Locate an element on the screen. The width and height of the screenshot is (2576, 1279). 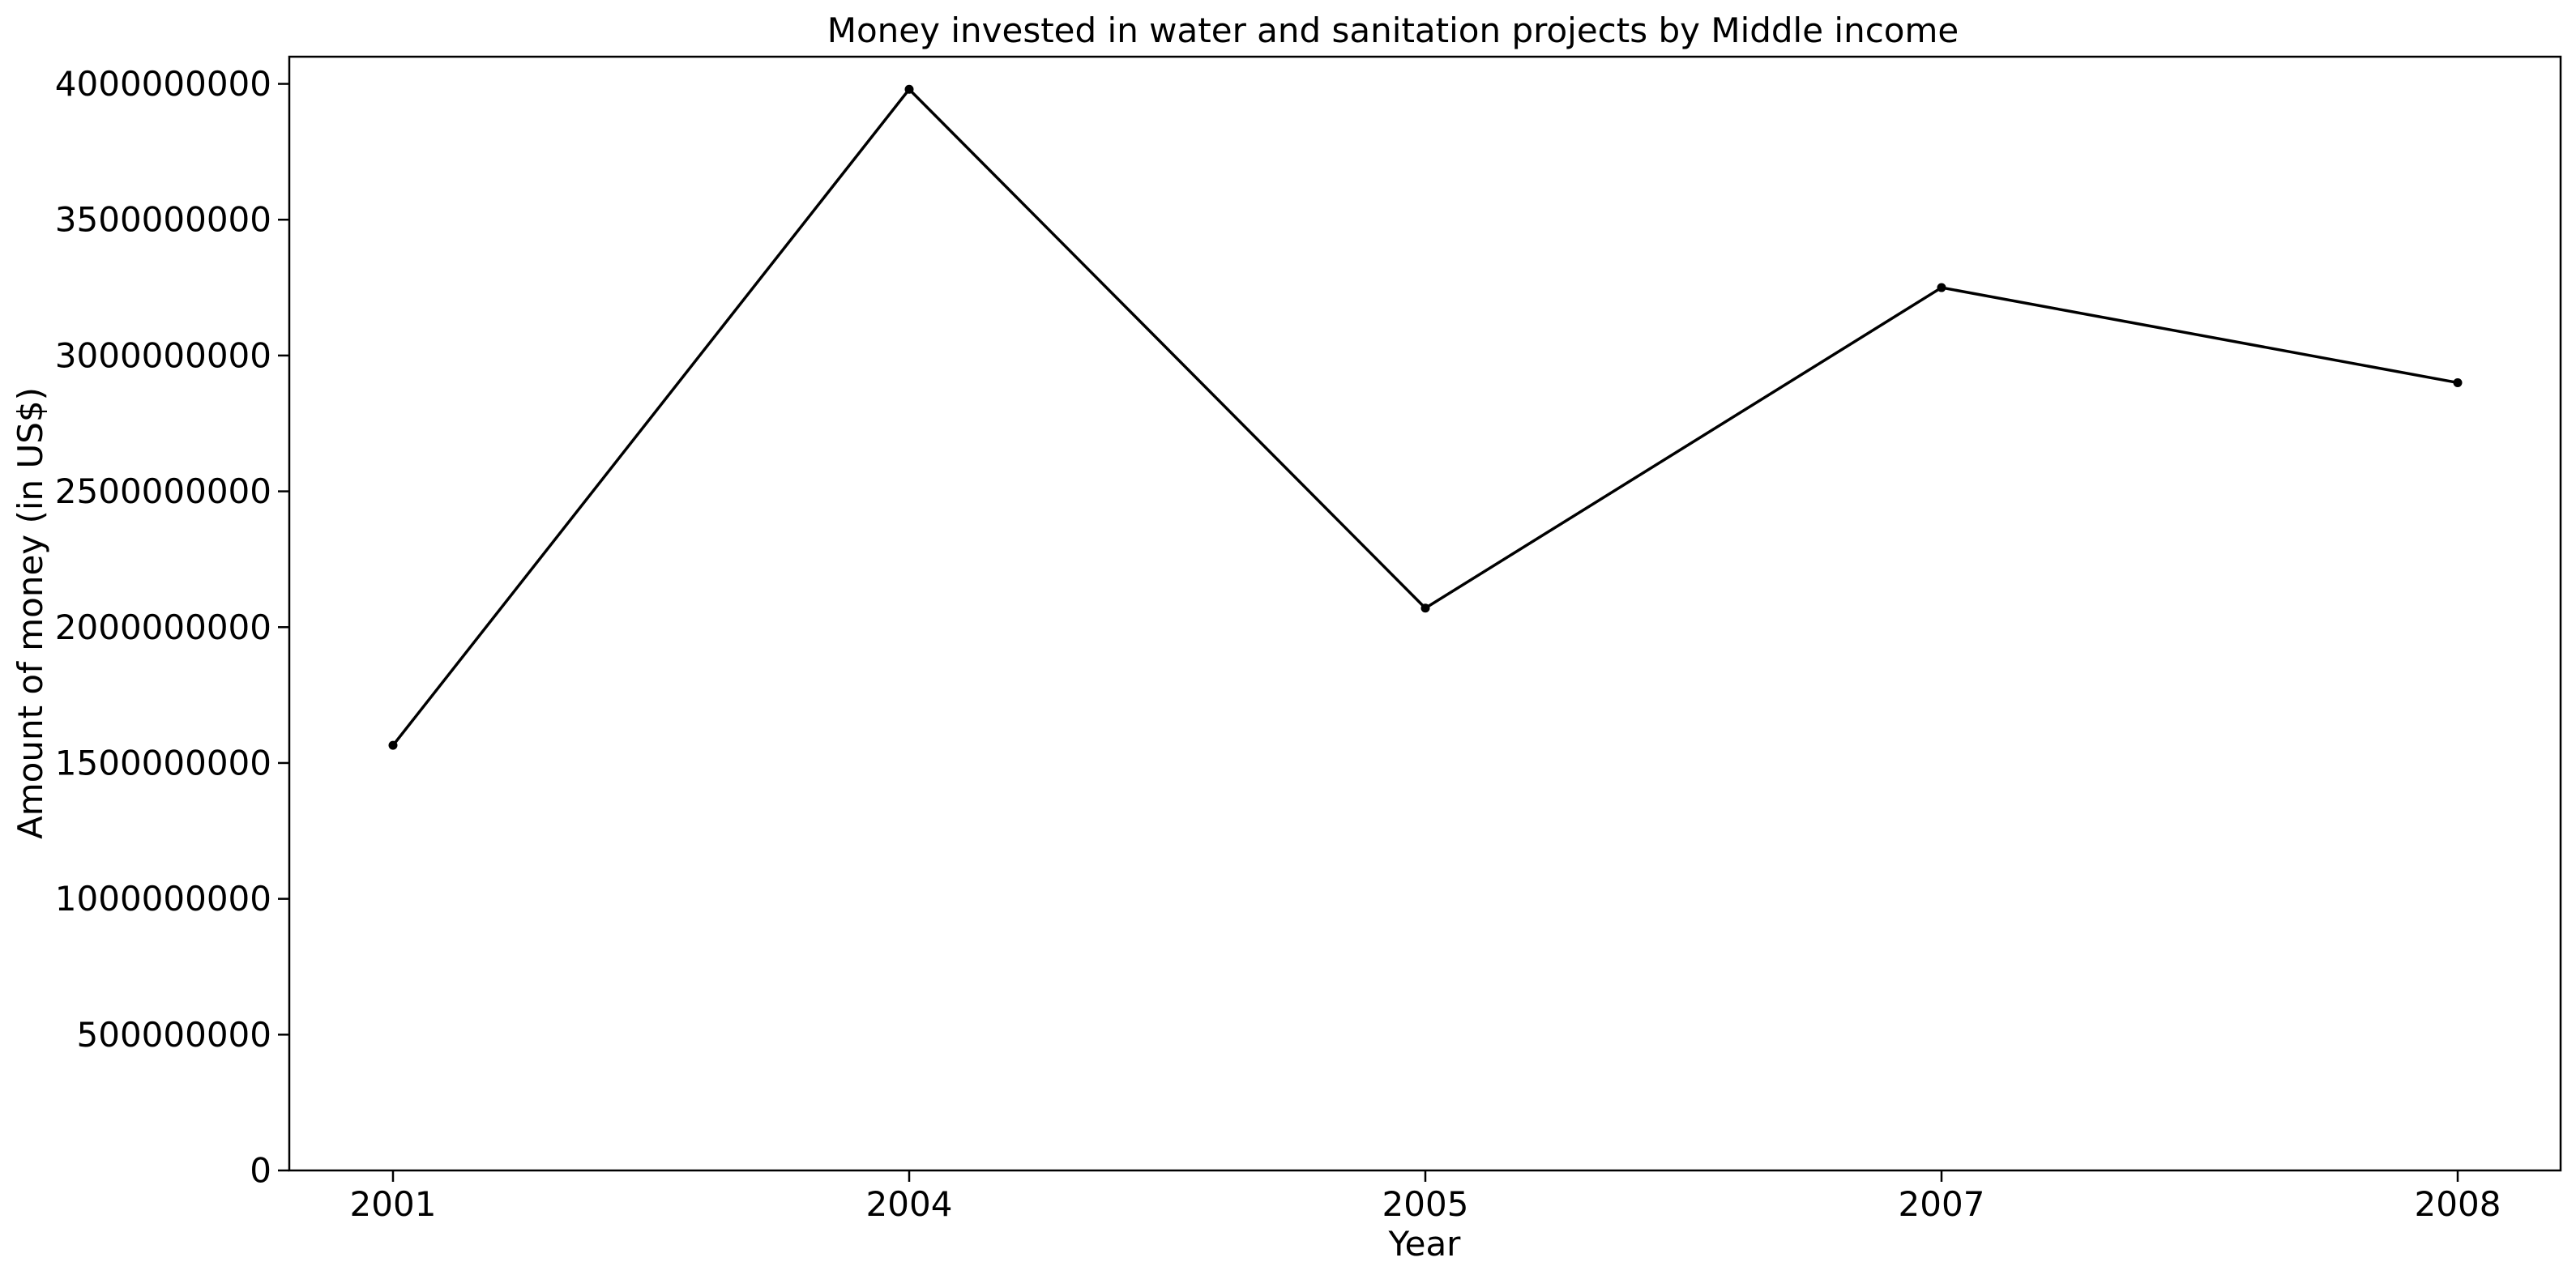
x-tick-label: 2004 is located at coordinates (909, 1204).